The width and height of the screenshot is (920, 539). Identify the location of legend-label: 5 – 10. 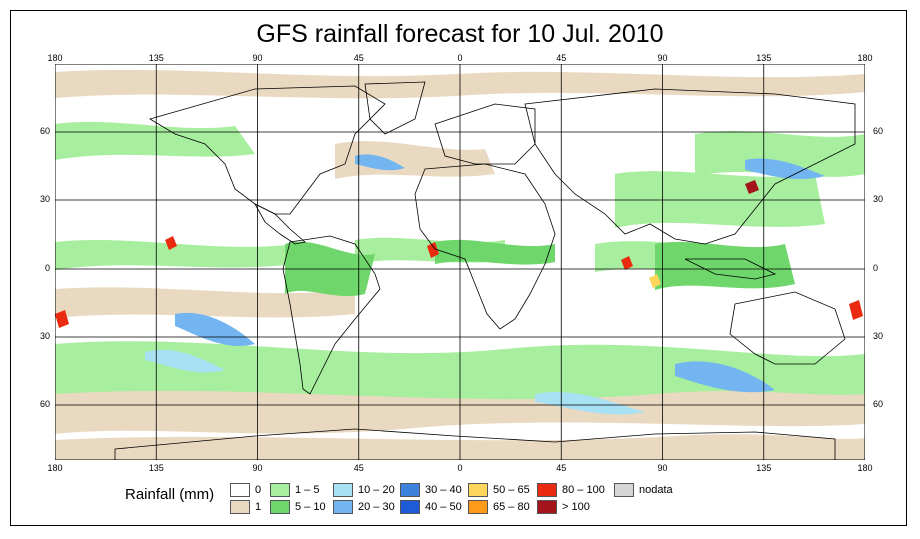
(310, 507).